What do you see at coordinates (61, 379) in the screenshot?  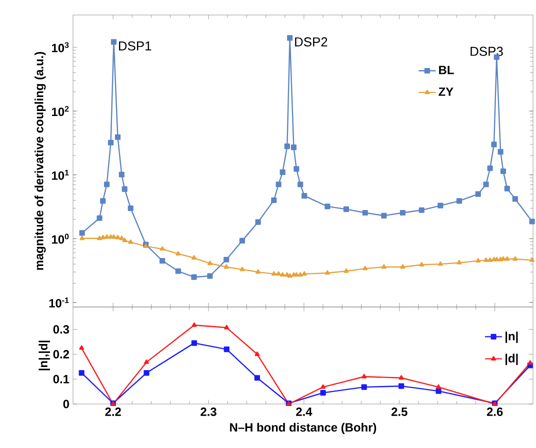 I see `y-tick-label: 0.1` at bounding box center [61, 379].